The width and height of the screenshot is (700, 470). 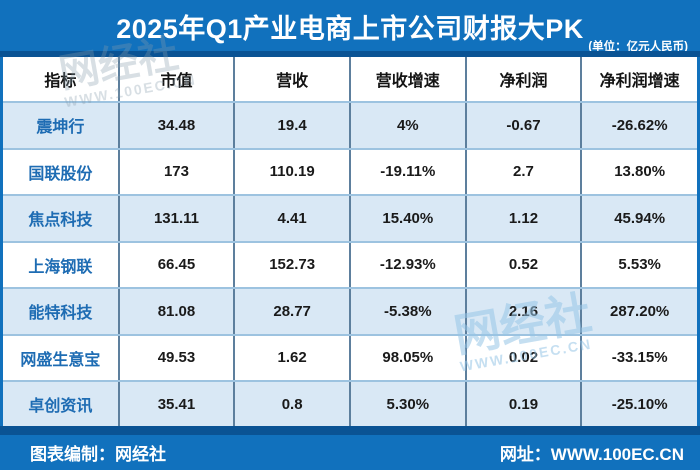 I want to click on table-row: 上海钢联 66.45 152.73 -12.93% 0.52 5.53%, so click(x=350, y=265).